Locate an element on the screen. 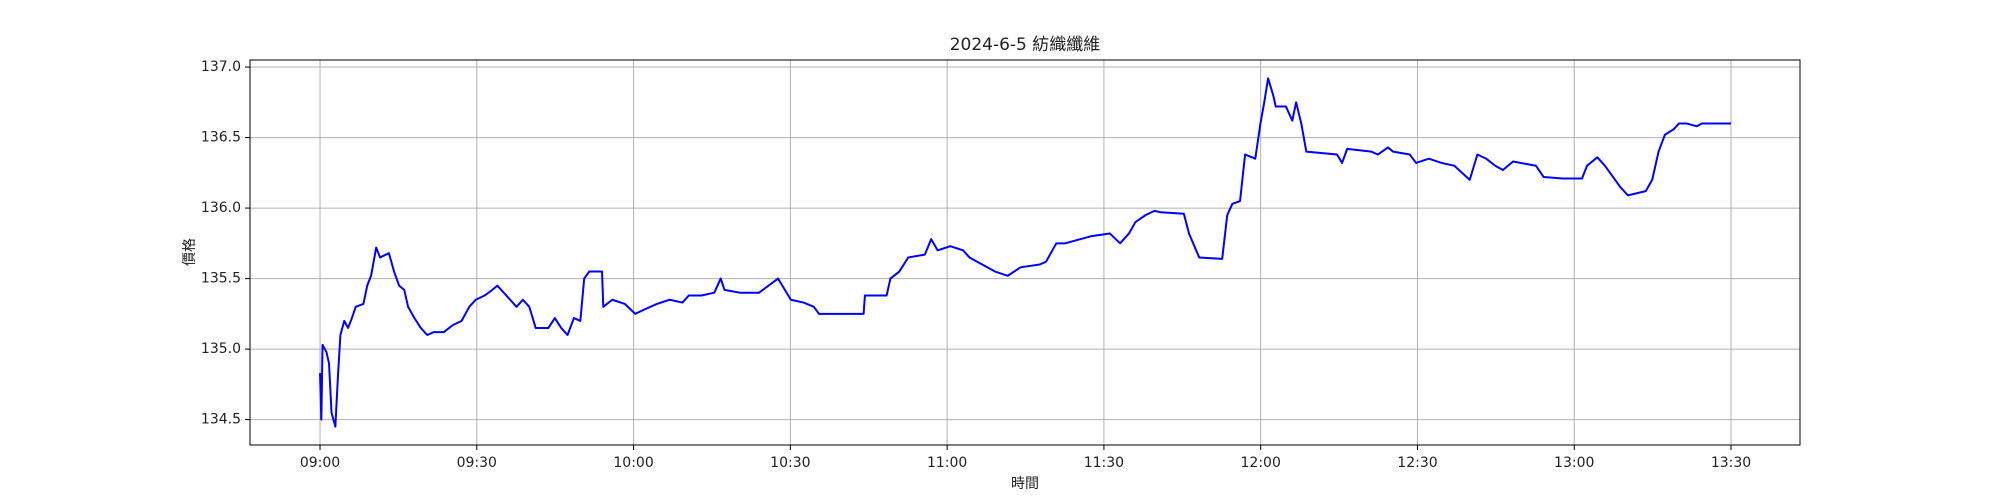 The image size is (2000, 500). x-tick-label: 10:30 is located at coordinates (790, 463).